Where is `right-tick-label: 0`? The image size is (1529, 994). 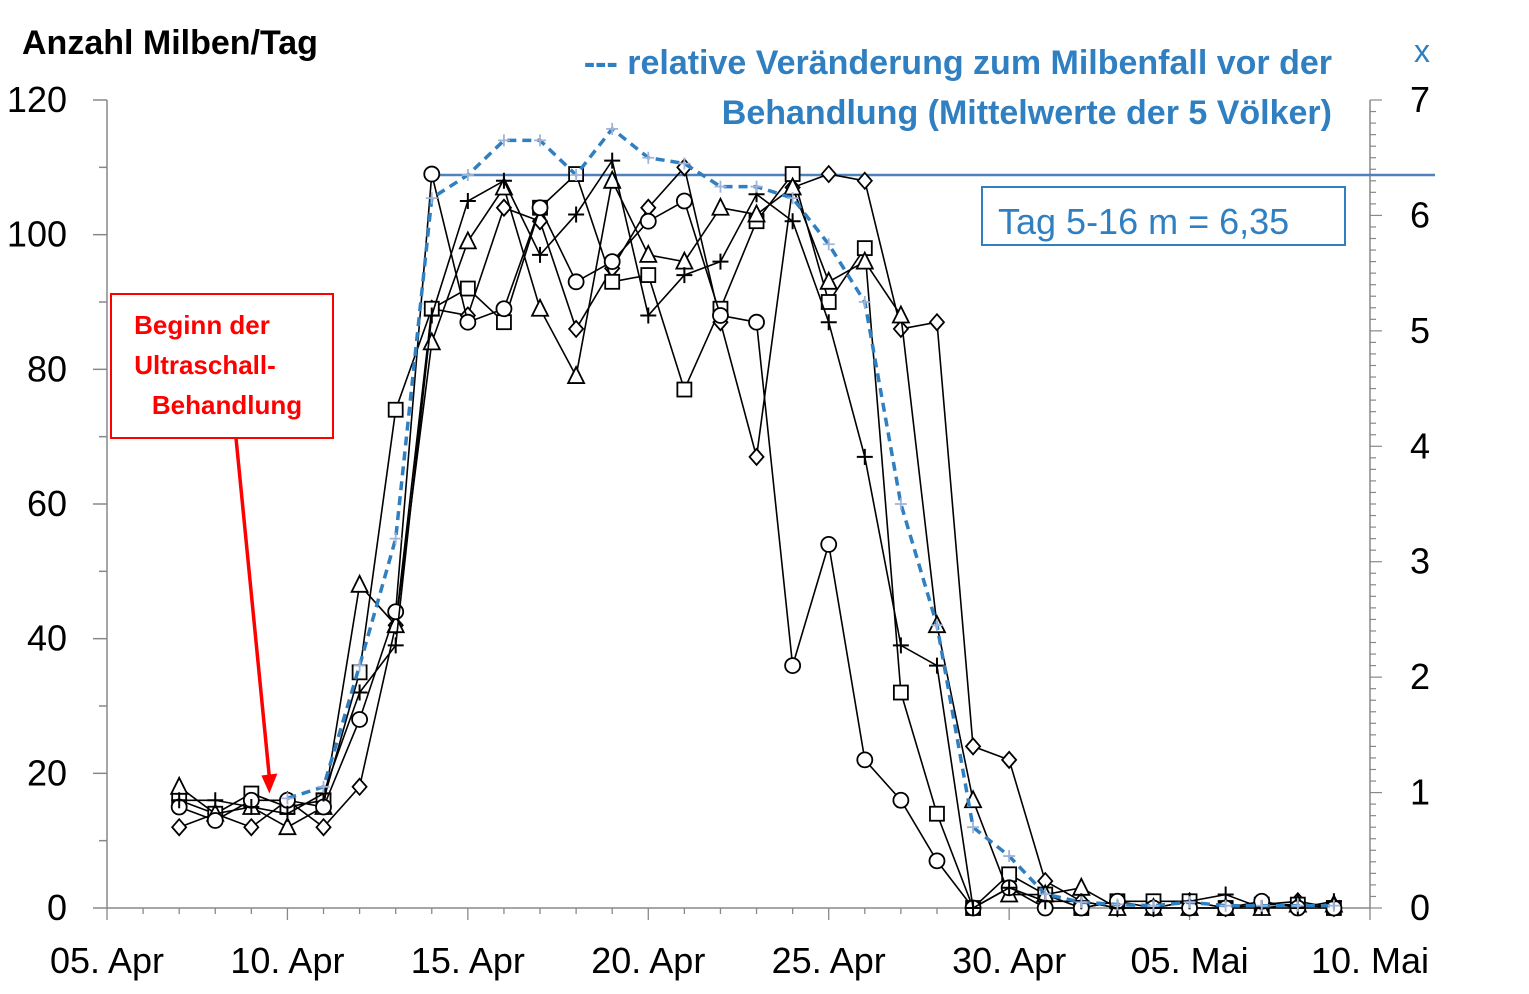
right-tick-label: 0 is located at coordinates (1420, 907).